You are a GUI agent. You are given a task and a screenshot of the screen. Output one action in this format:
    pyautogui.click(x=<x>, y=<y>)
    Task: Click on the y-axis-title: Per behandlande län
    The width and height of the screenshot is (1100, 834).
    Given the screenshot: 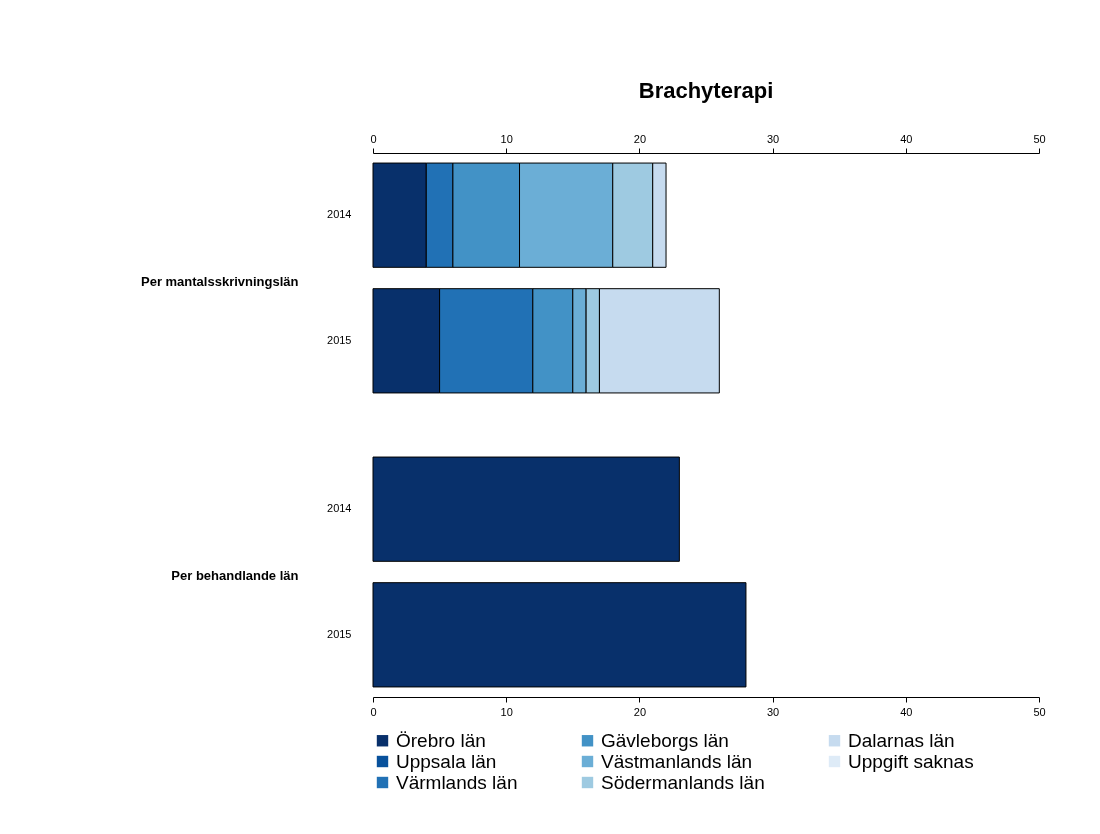 What is the action you would take?
    pyautogui.click(x=235, y=575)
    